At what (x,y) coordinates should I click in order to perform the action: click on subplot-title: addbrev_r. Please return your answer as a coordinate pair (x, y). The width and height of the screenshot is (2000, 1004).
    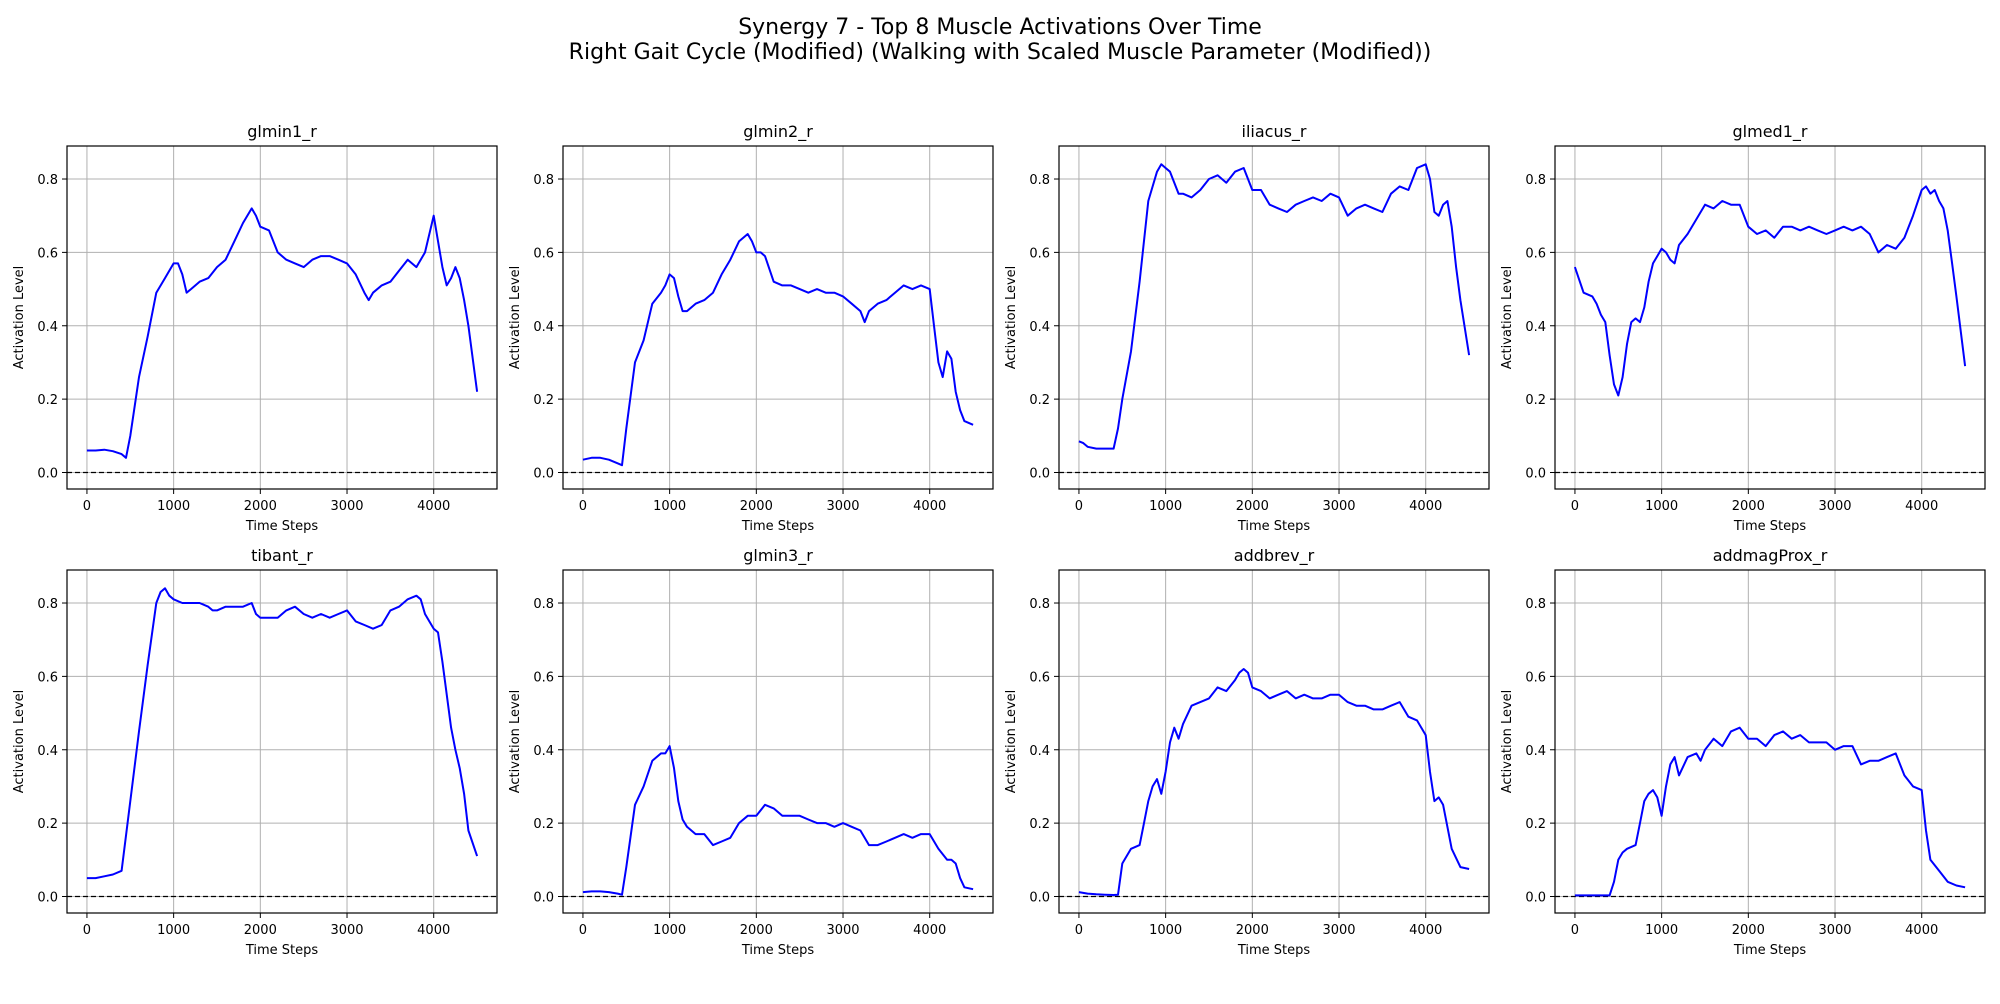
    Looking at the image, I should click on (1274, 556).